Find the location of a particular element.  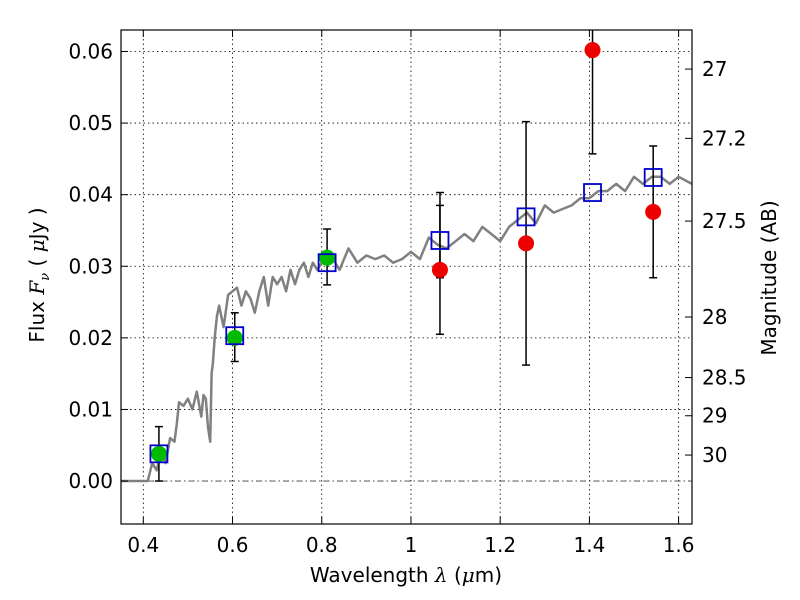

x-tick-label: 1 is located at coordinates (411, 545).